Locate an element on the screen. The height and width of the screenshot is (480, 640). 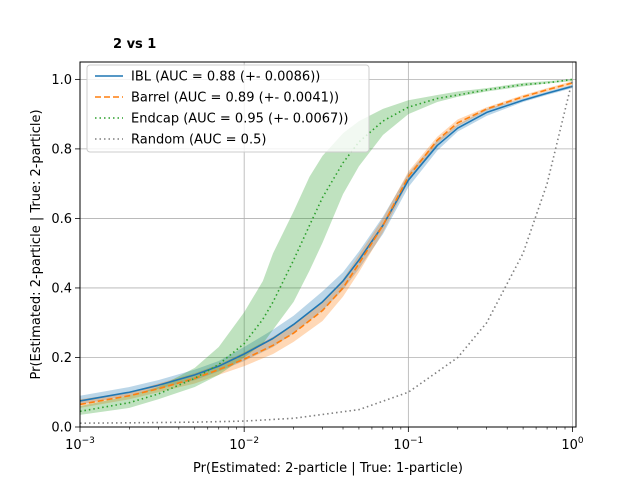
legend-box is located at coordinates (228, 108).